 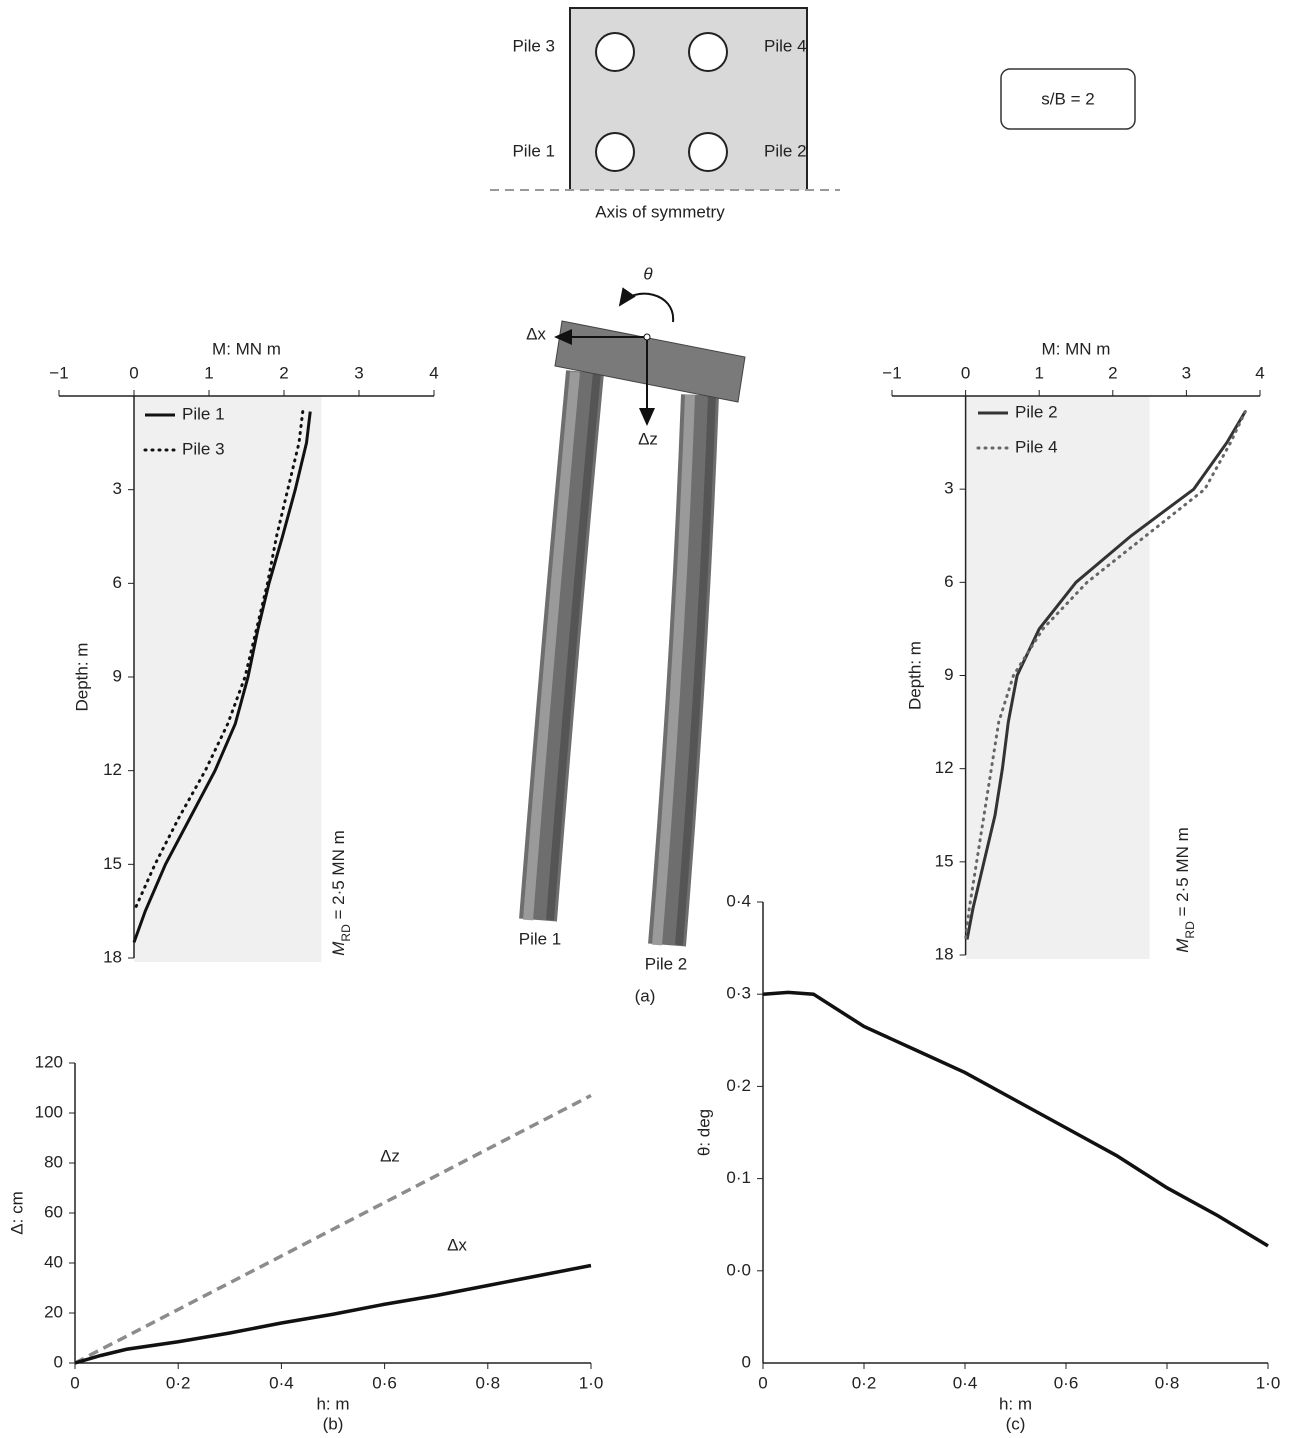 I want to click on pile-model: θ Δx Δz Pile 1 Pile 2 (a), so click(x=632, y=634).